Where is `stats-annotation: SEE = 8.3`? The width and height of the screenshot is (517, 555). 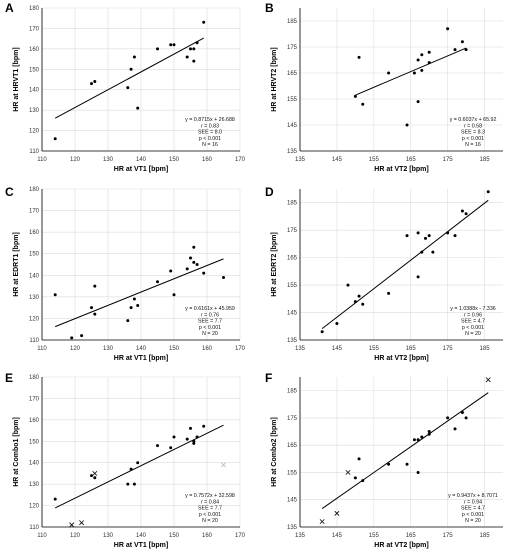
stats-annotation: SEE = 8.3 is located at coordinates (473, 133).